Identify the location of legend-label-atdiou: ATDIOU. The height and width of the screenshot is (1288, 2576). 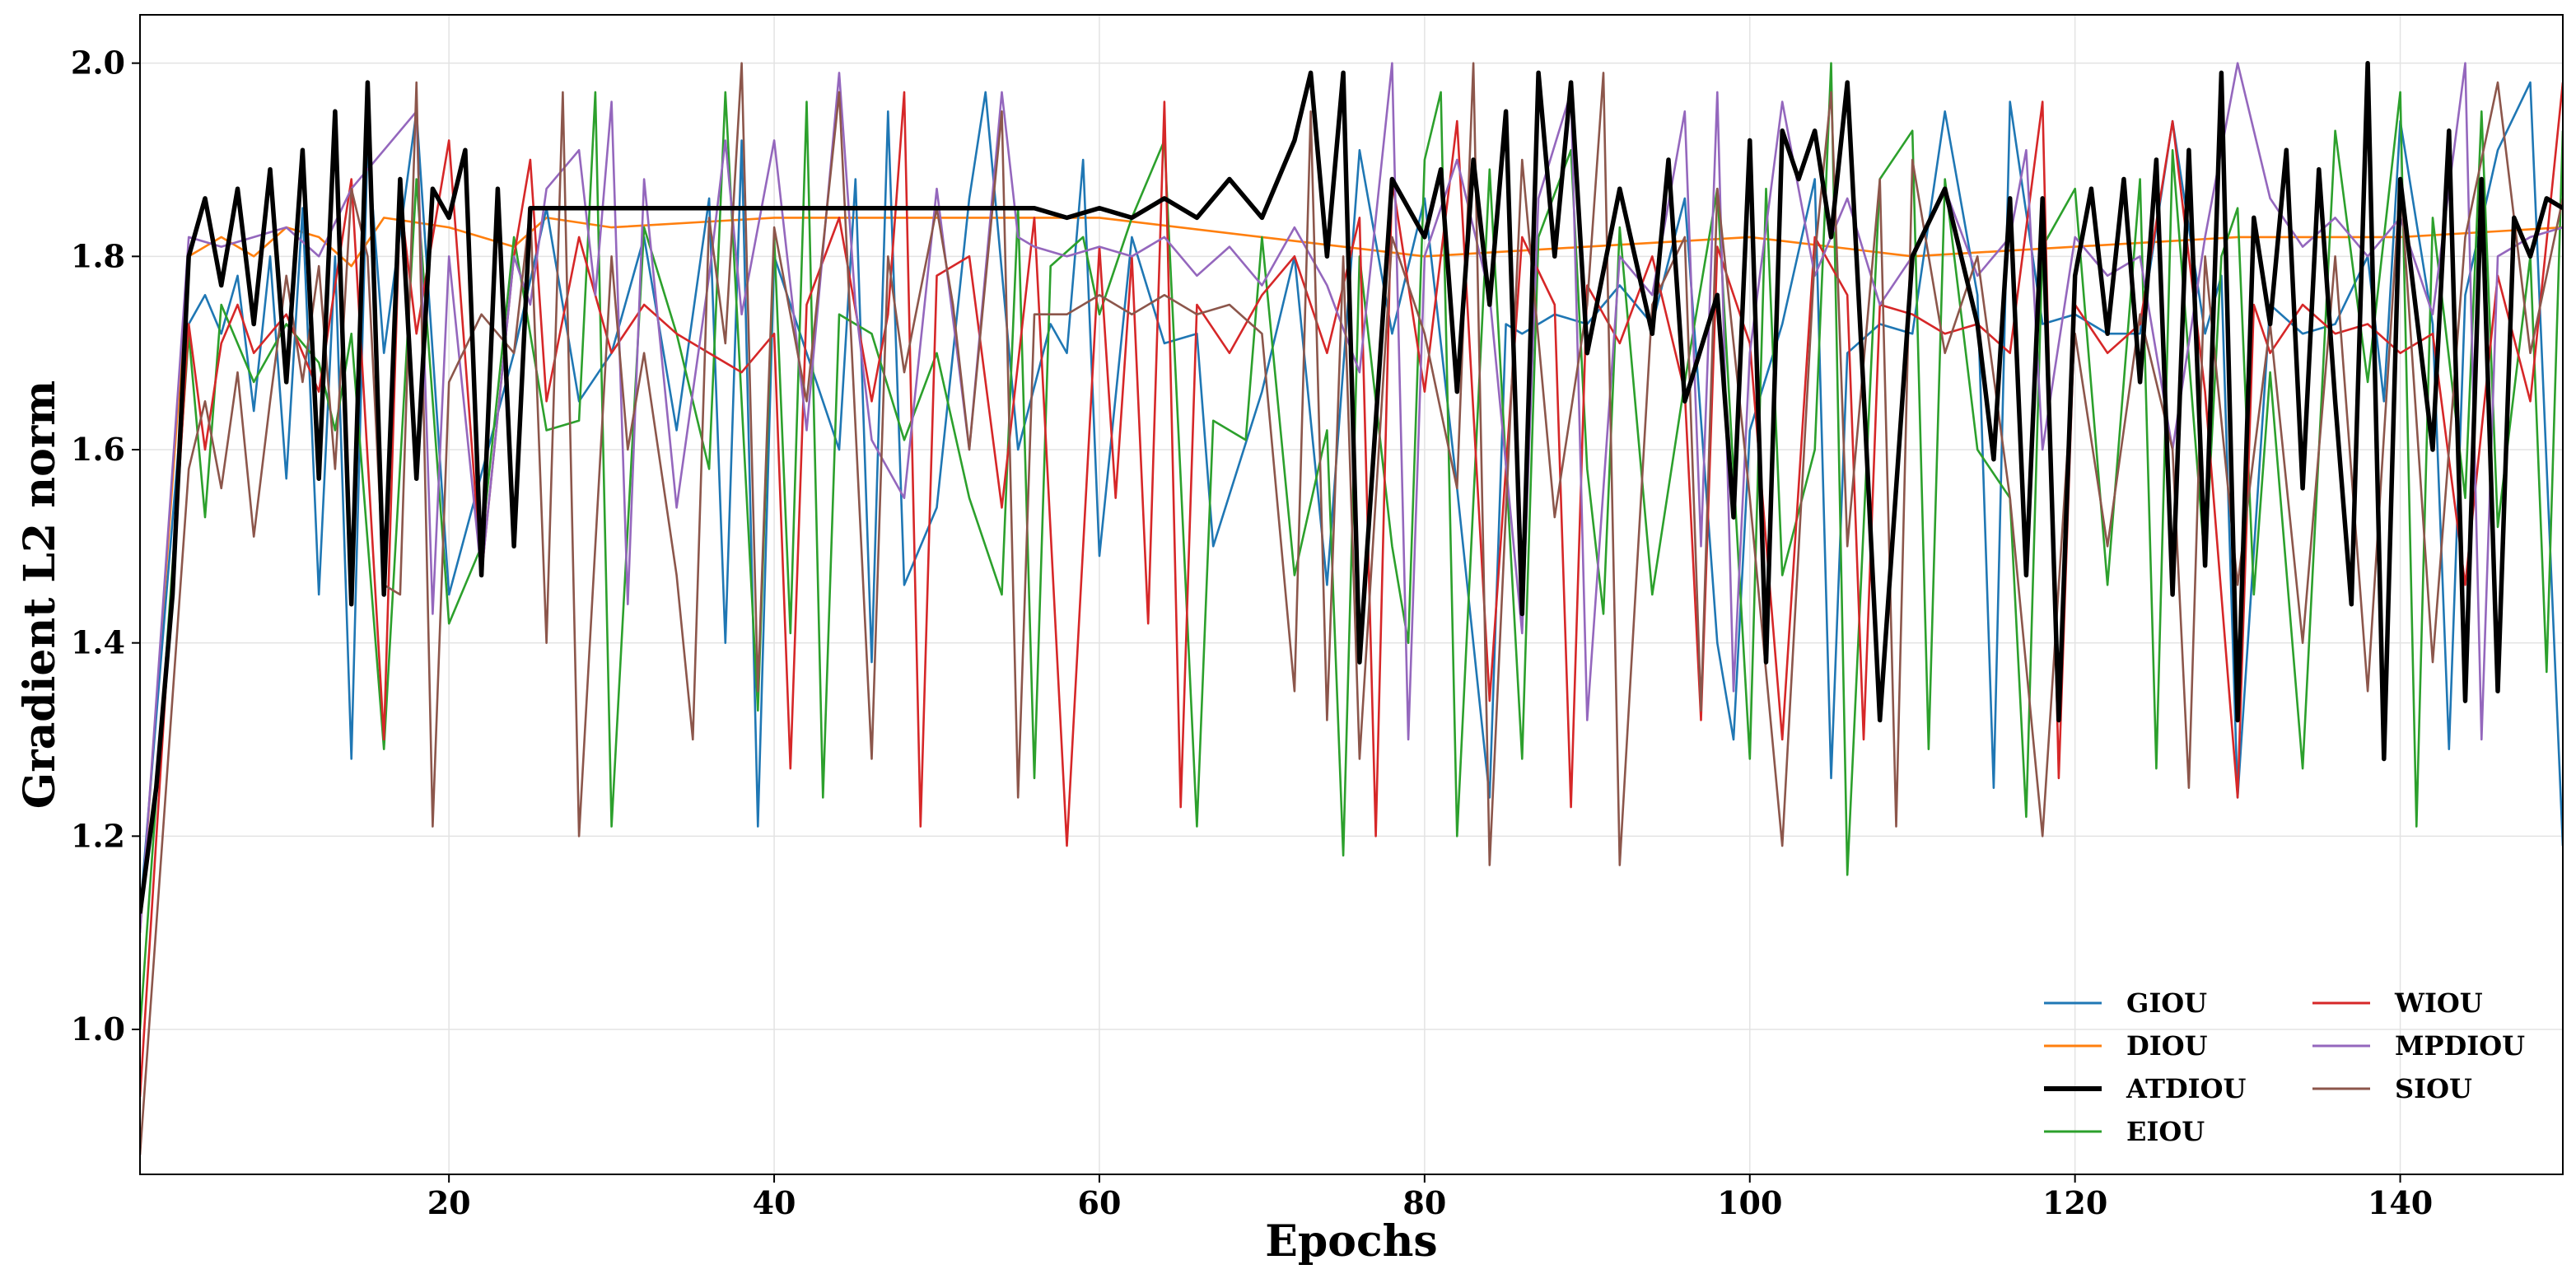
(2186, 1088).